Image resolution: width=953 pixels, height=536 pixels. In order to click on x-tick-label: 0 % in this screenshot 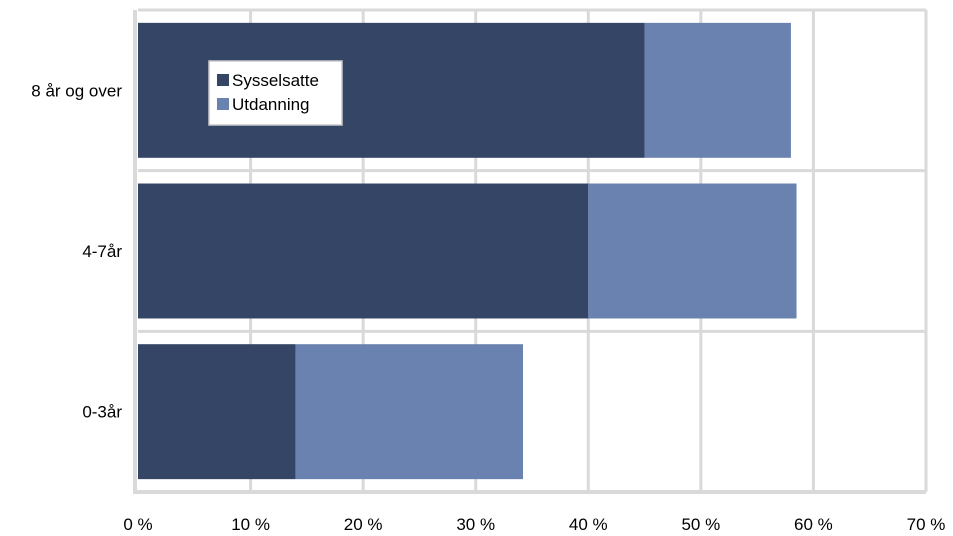, I will do `click(137, 524)`.